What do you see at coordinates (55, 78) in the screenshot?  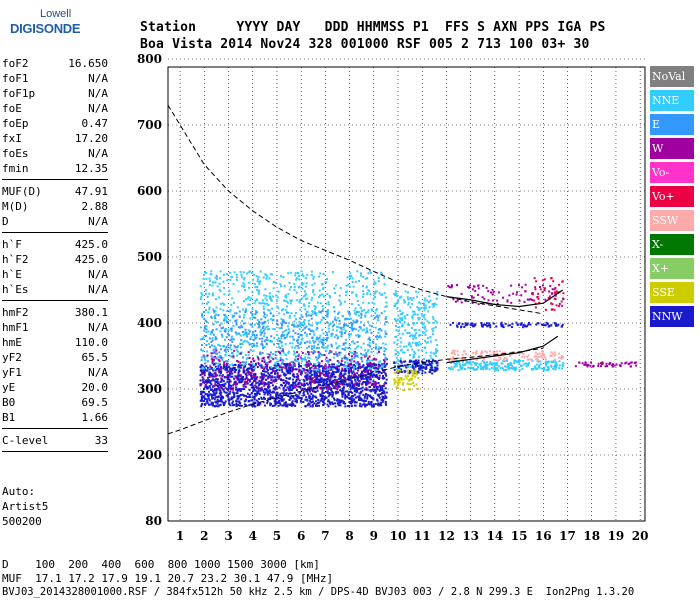 I see `param-row: foF1 N/A` at bounding box center [55, 78].